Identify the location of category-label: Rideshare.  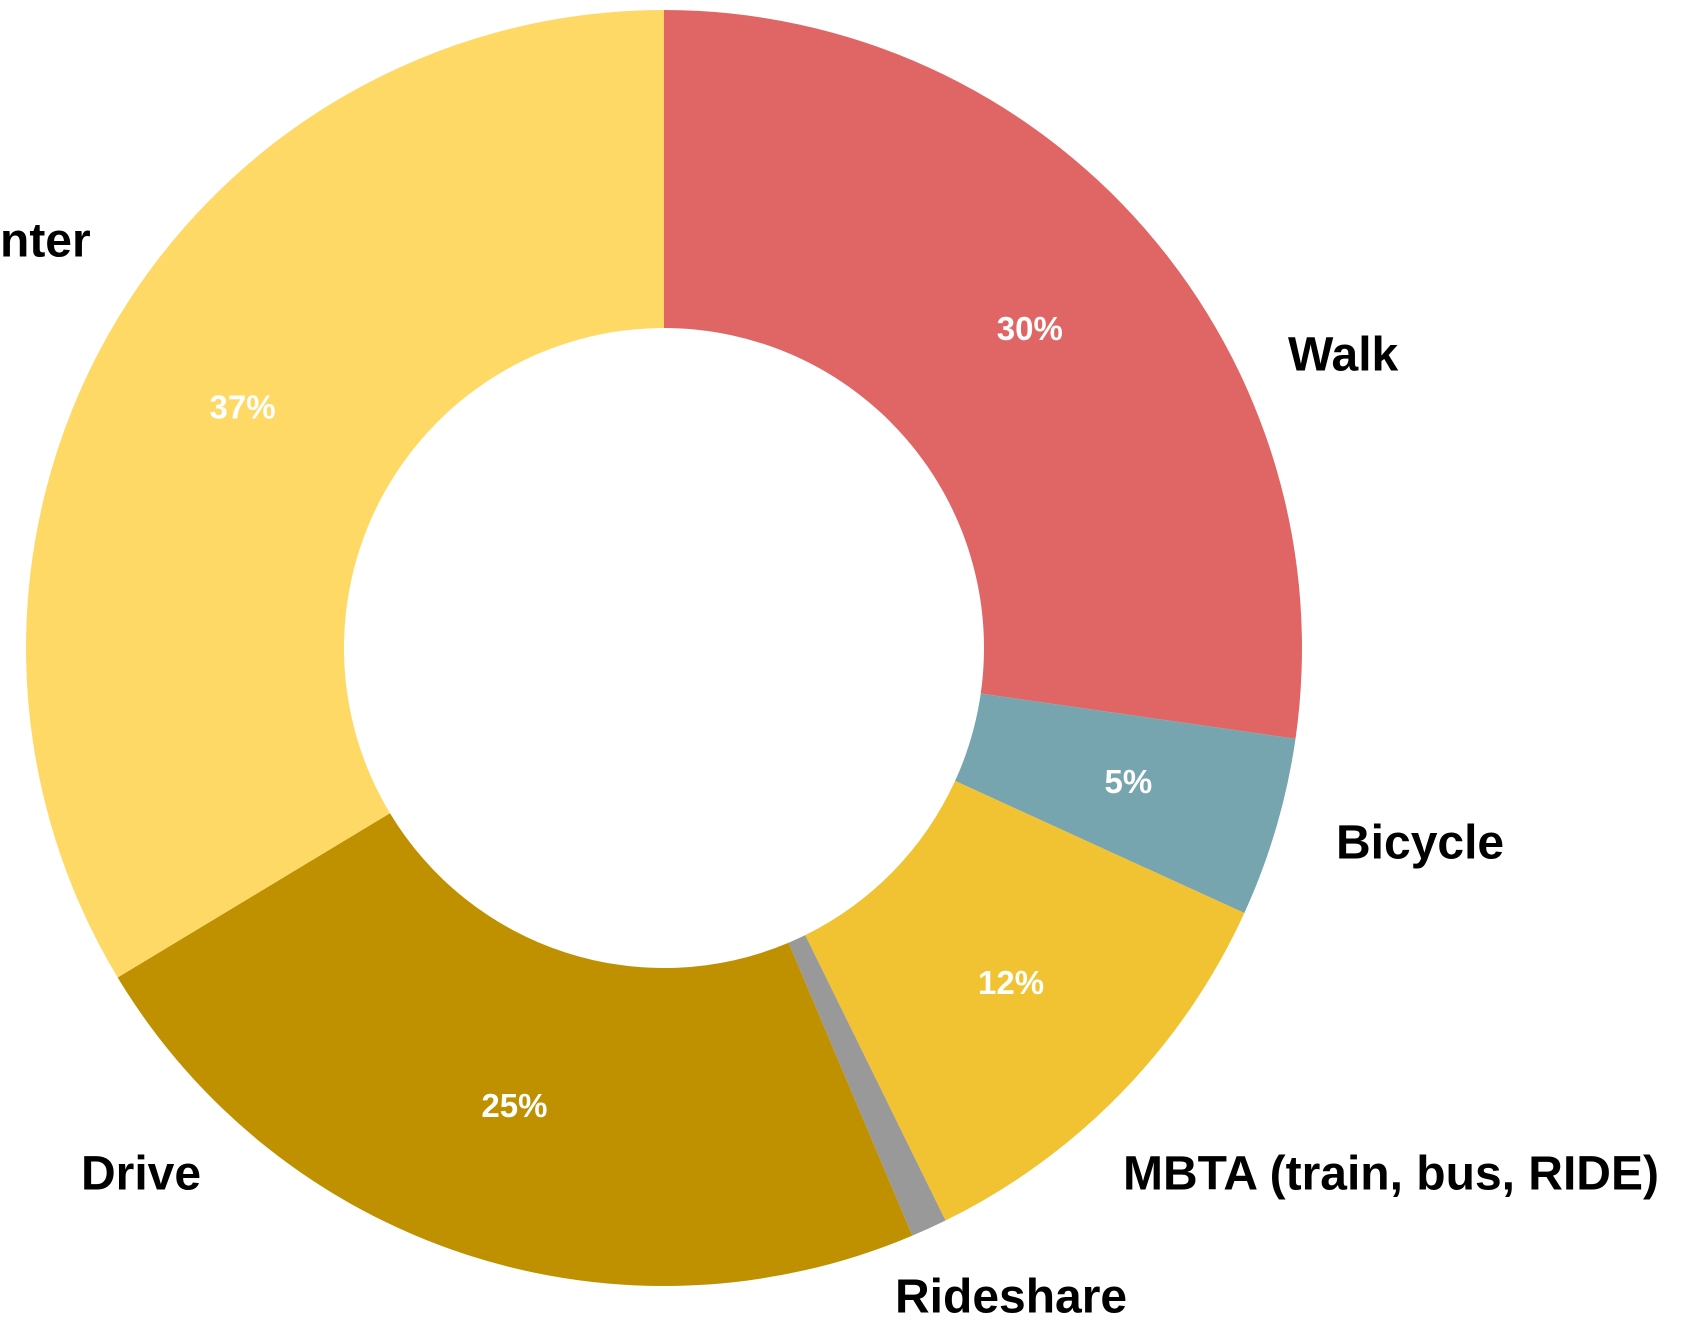
(1011, 1297).